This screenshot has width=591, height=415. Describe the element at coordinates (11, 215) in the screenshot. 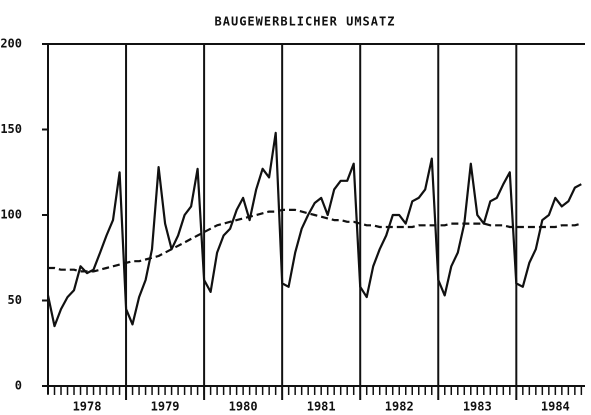

I see `y-tick-label: 100` at that location.